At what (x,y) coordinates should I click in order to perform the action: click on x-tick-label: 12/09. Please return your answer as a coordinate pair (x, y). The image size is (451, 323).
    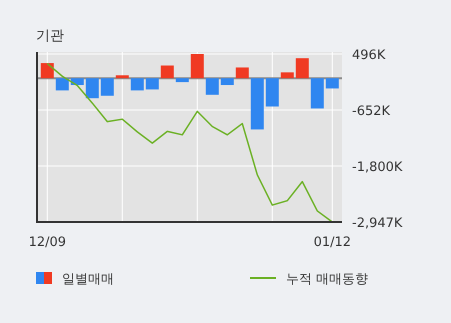
    Looking at the image, I should click on (47, 242).